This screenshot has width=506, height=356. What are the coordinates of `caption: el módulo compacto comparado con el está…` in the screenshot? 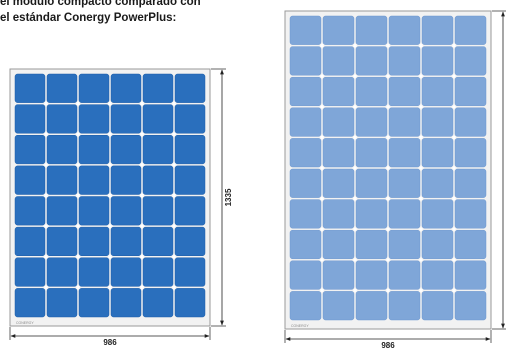 It's located at (100, 13).